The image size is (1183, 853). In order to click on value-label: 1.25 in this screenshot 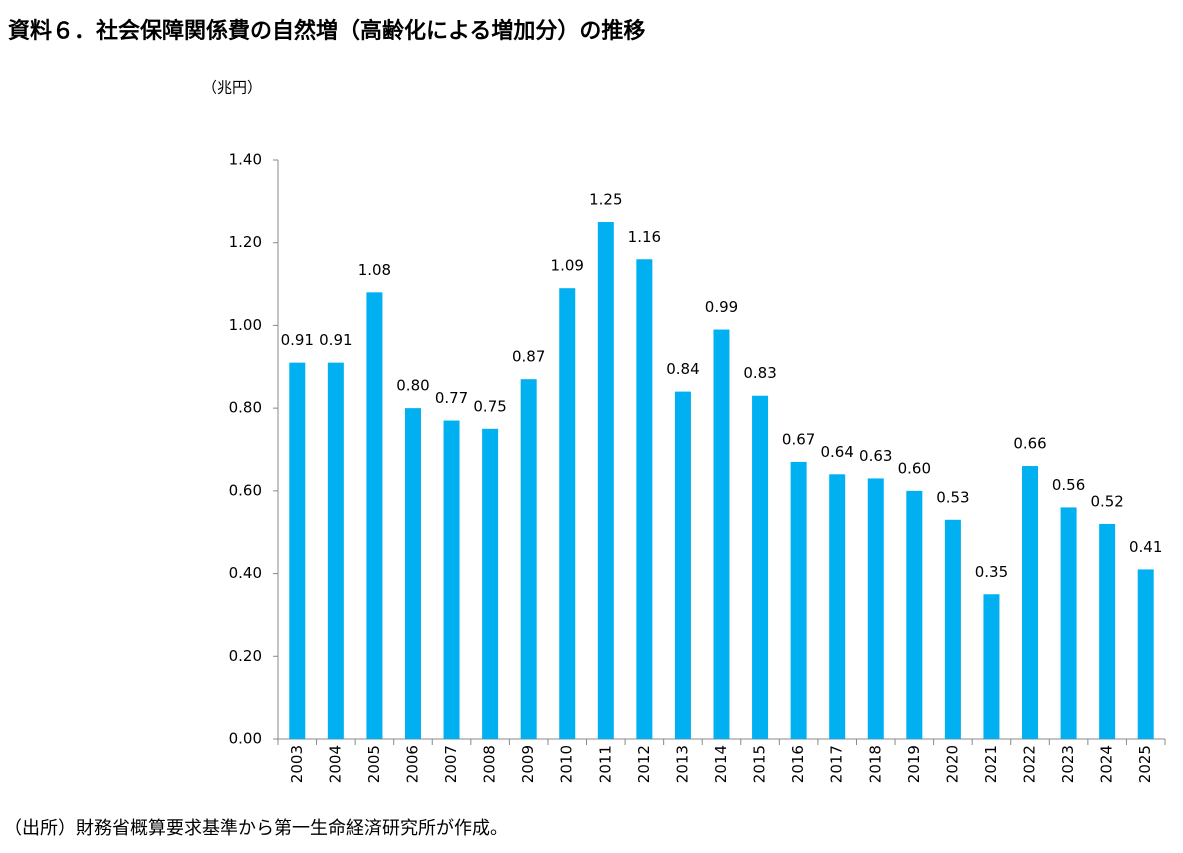, I will do `click(605, 200)`.